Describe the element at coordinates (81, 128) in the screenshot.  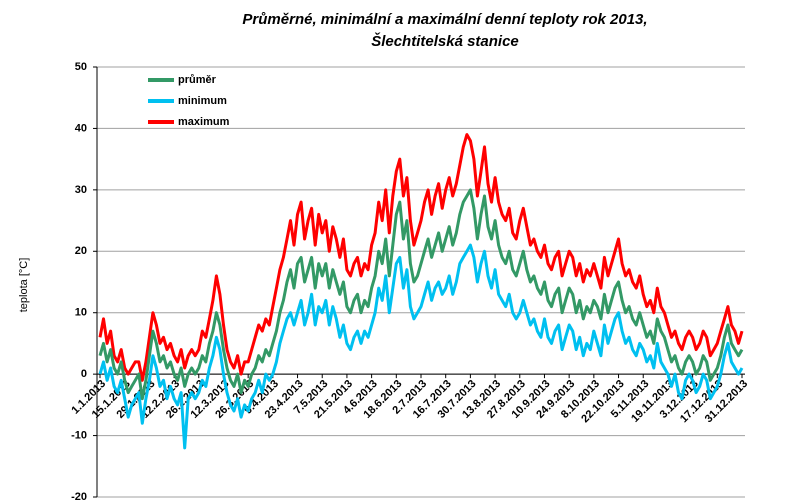
I see `y-tick-label: 40` at that location.